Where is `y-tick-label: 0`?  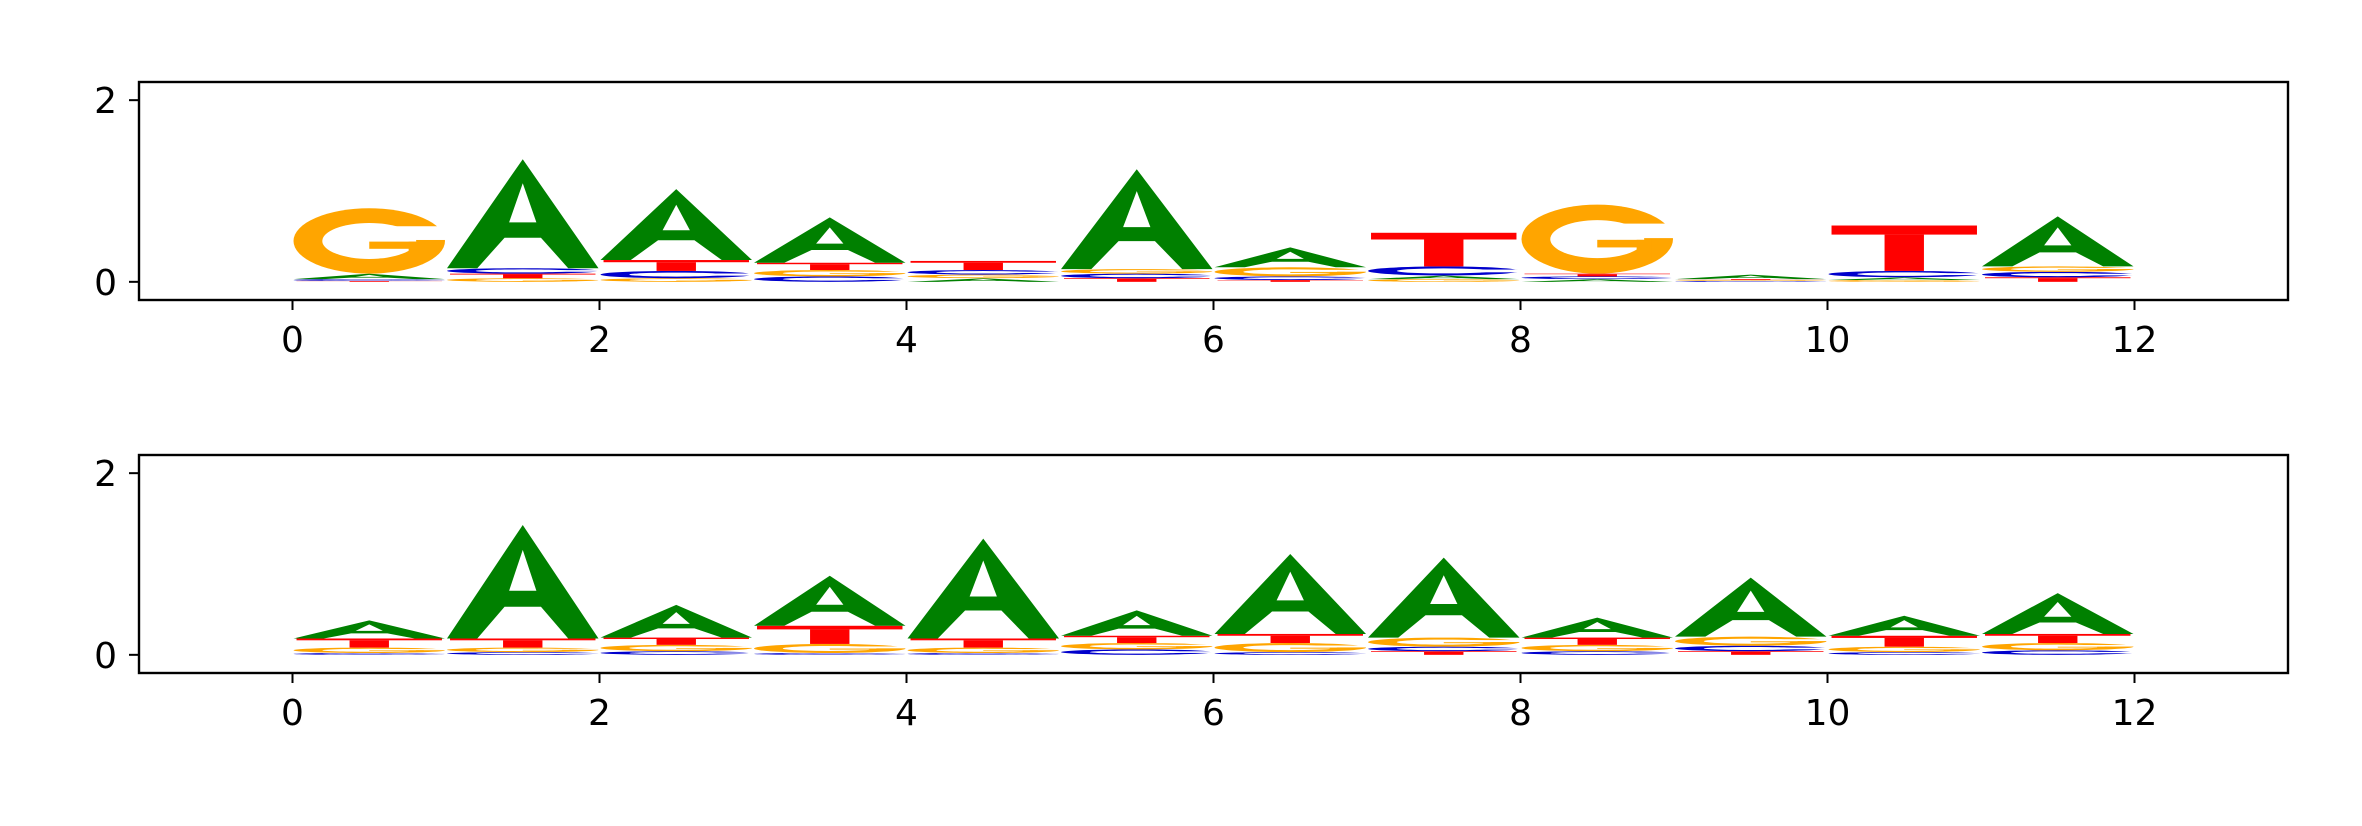 y-tick-label: 0 is located at coordinates (105, 283).